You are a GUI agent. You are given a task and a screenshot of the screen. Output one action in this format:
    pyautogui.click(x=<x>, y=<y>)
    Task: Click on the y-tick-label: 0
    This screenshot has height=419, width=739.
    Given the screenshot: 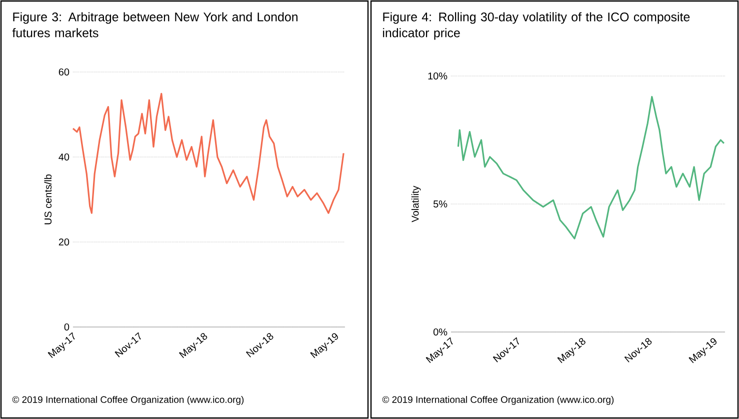 What is the action you would take?
    pyautogui.click(x=67, y=327)
    